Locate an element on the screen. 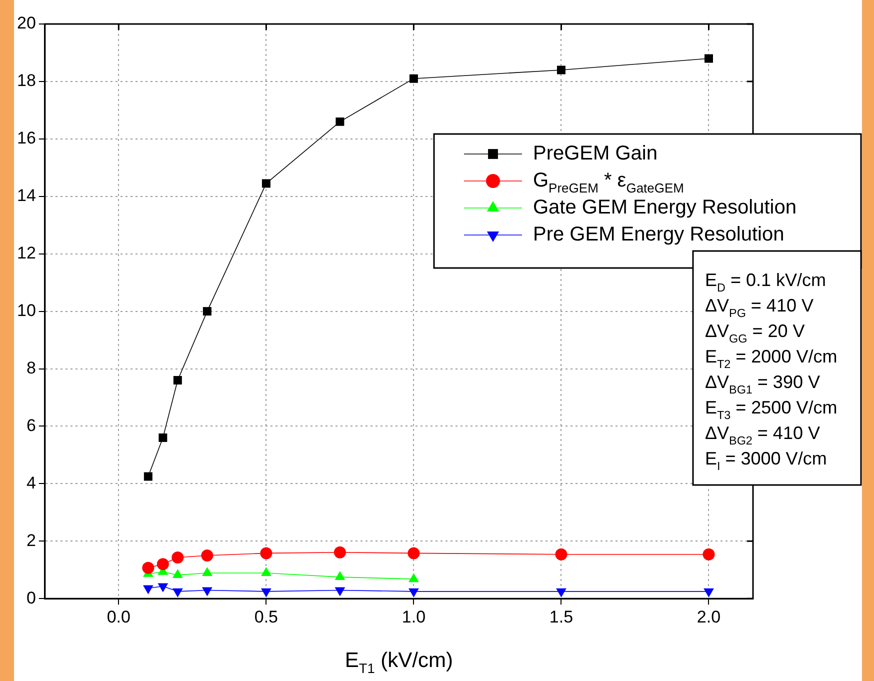 Image resolution: width=874 pixels, height=681 pixels. x-tick-label: 1.5 is located at coordinates (561, 616).